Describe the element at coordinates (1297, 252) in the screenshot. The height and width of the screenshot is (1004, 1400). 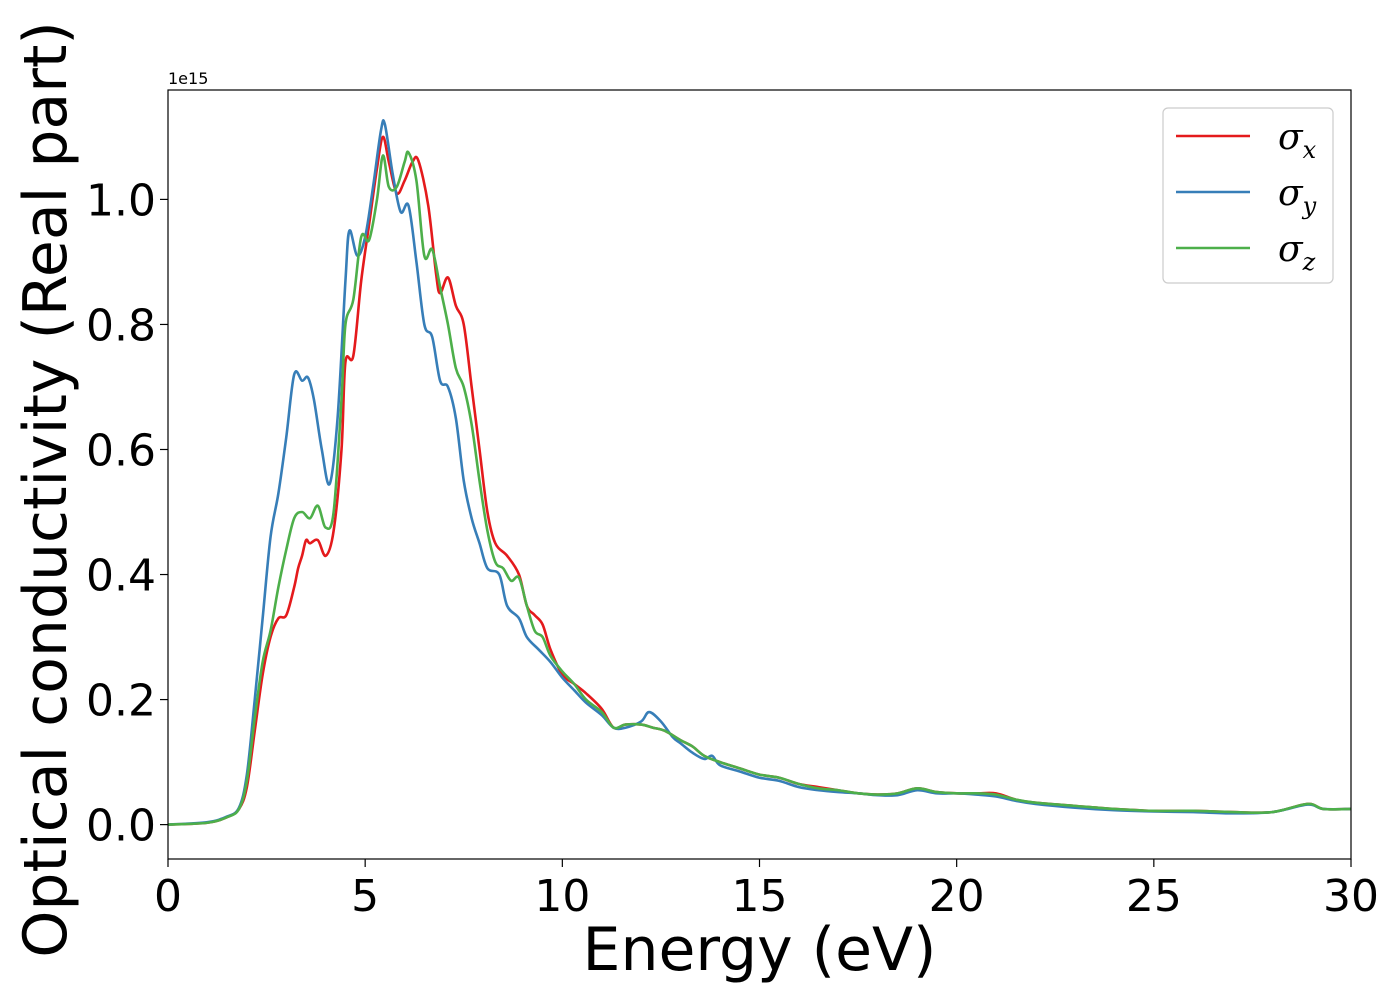
I see `legend-label-z: σz` at that location.